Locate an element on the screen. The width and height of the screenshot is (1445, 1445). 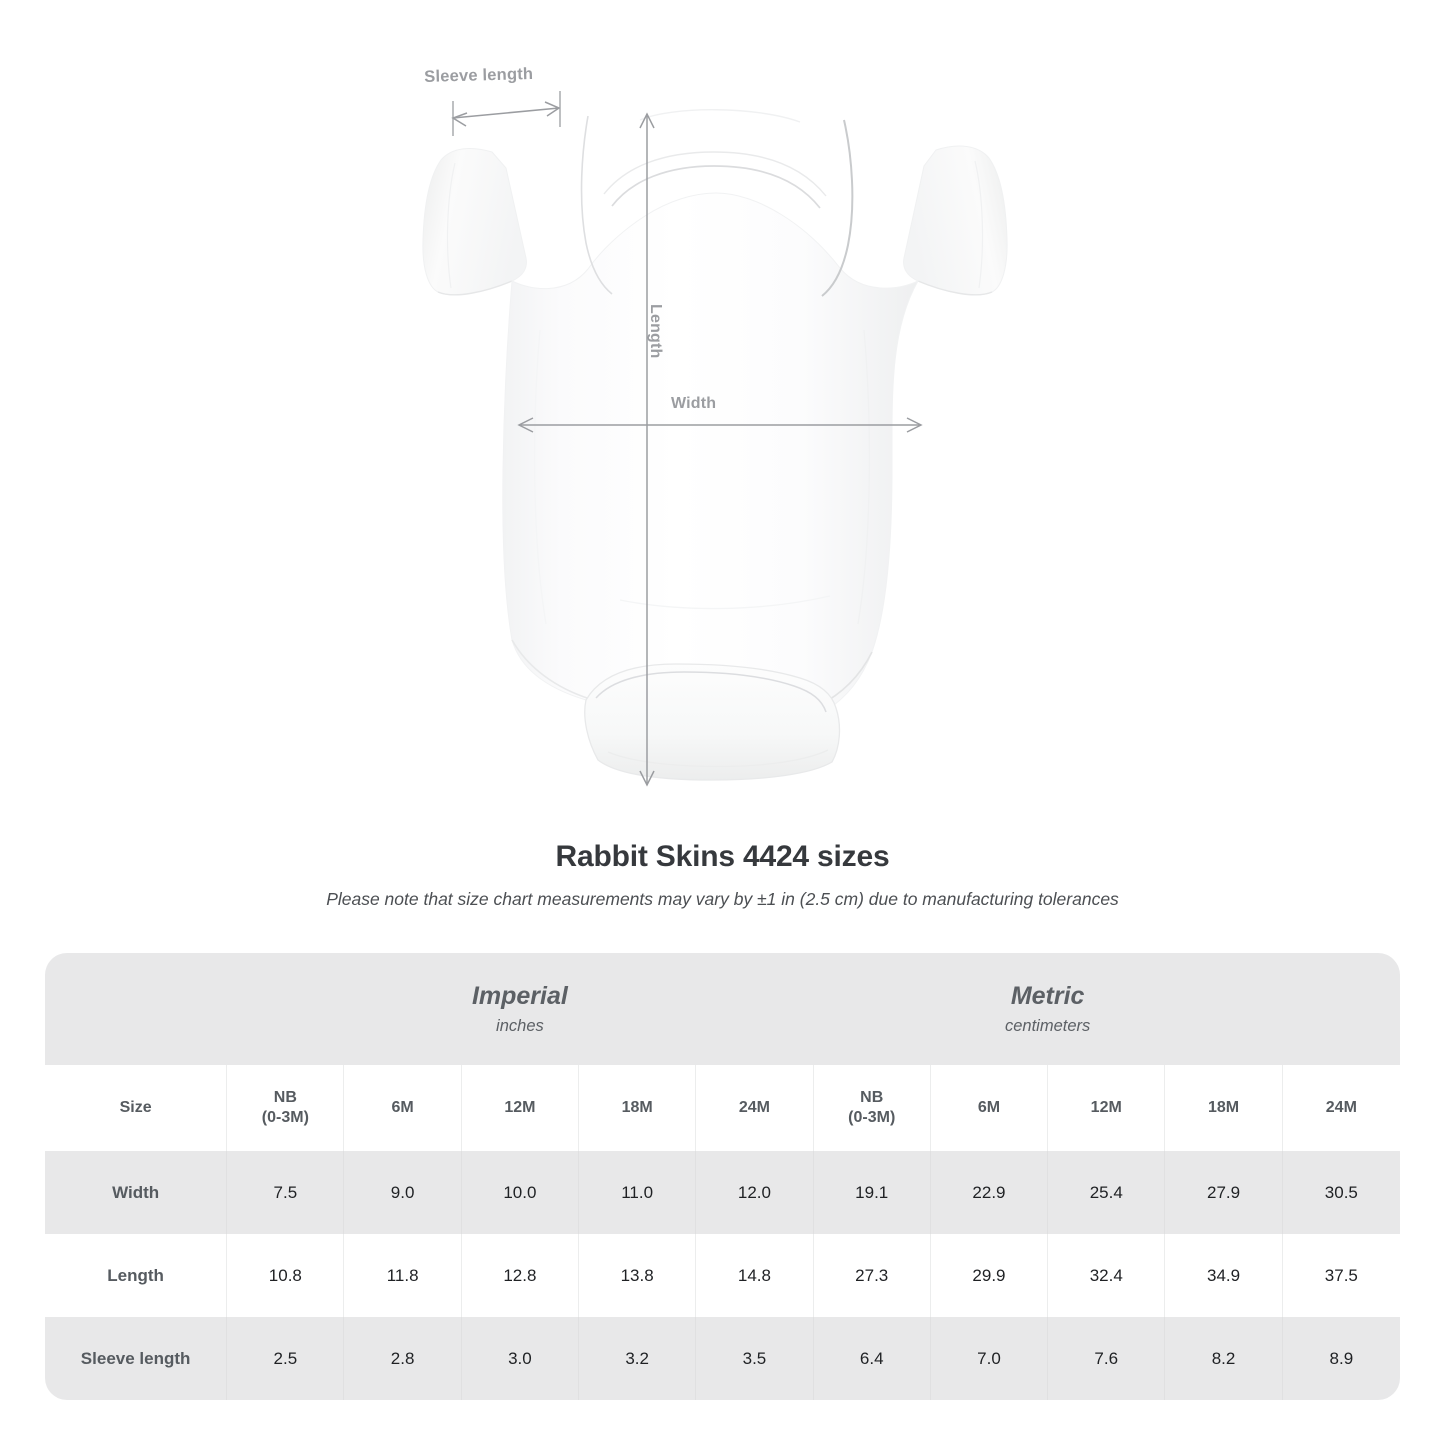
column-header-12m-imperial: 12M is located at coordinates (520, 1108).